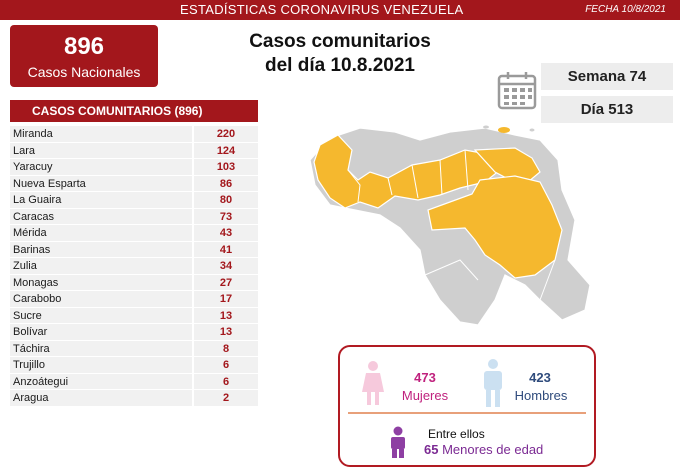 This screenshot has height=470, width=680. Describe the element at coordinates (607, 76) in the screenshot. I see `week-counter: Semana 74` at that location.